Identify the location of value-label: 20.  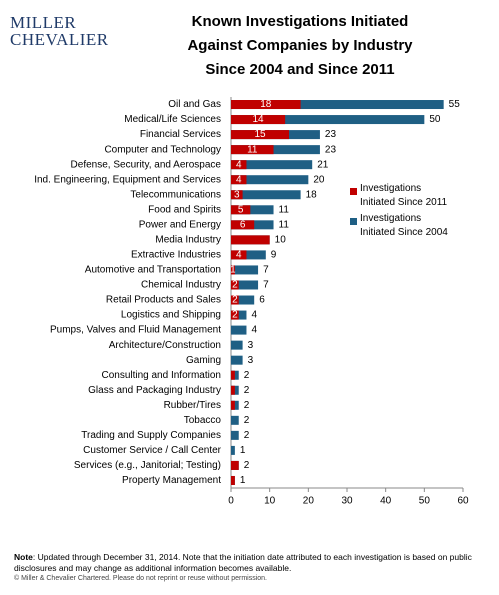
(319, 179).